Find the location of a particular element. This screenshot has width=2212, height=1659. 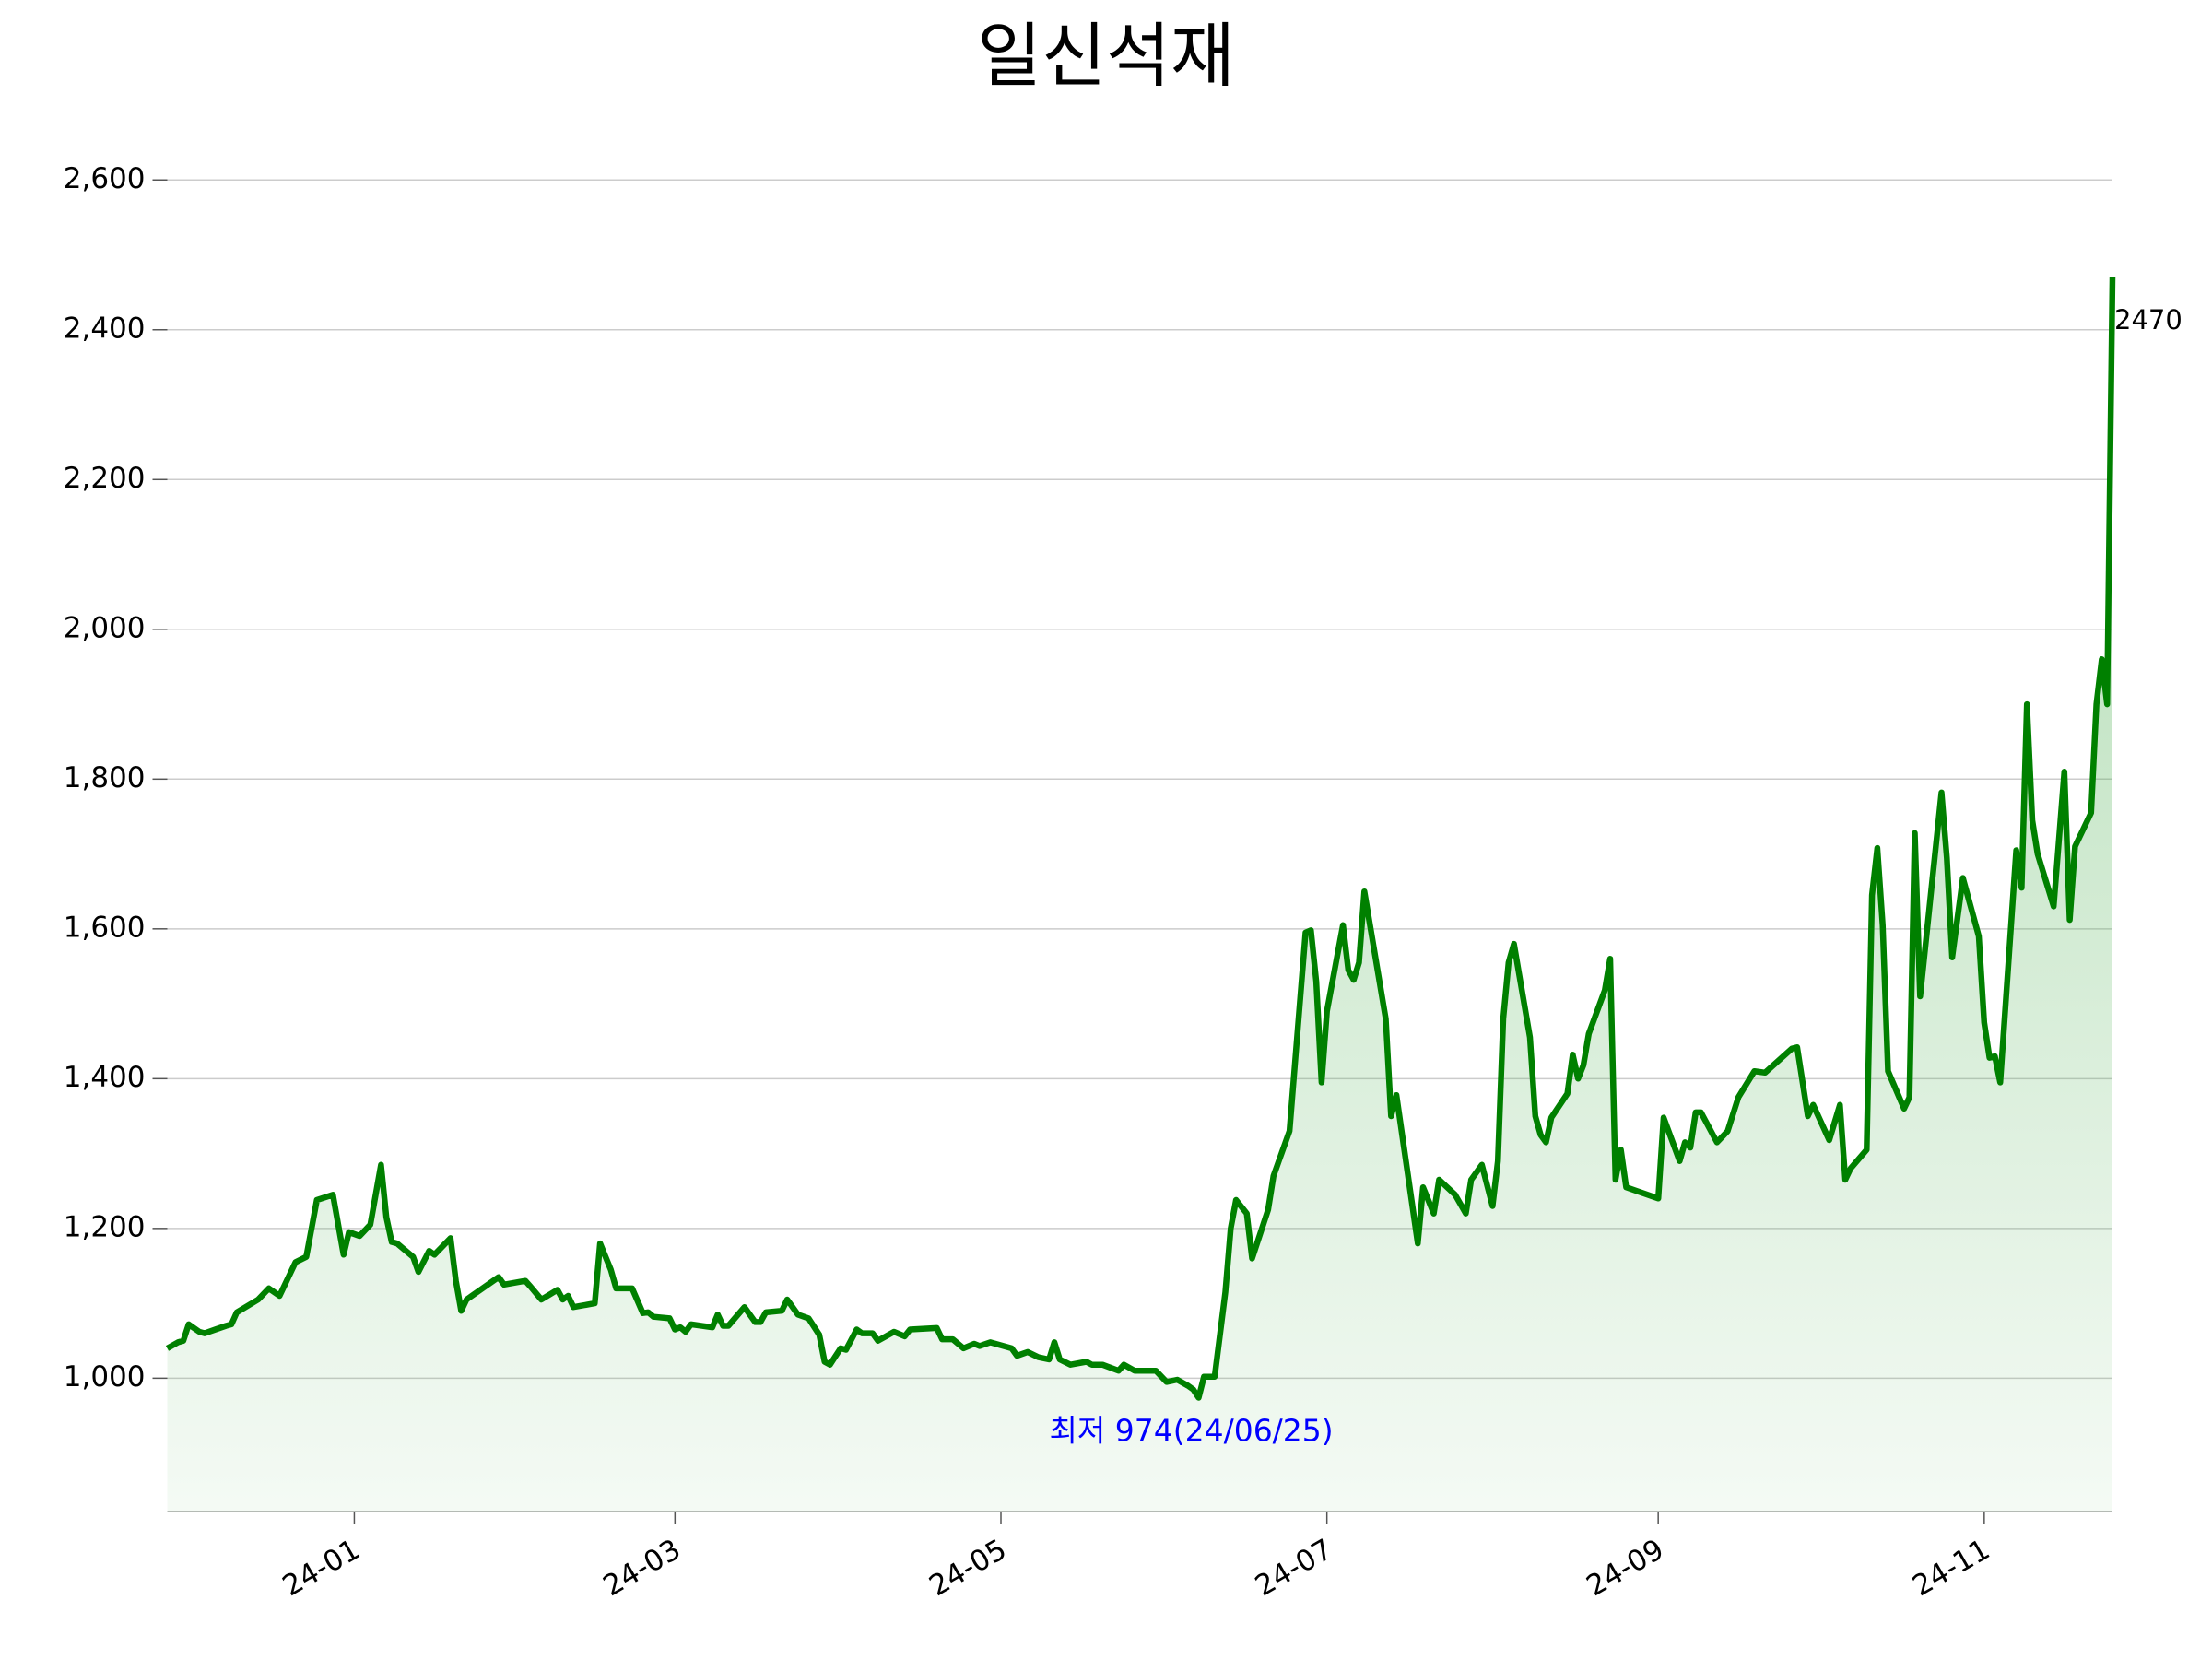

x-tick-label: 24-11 is located at coordinates (1951, 1568).